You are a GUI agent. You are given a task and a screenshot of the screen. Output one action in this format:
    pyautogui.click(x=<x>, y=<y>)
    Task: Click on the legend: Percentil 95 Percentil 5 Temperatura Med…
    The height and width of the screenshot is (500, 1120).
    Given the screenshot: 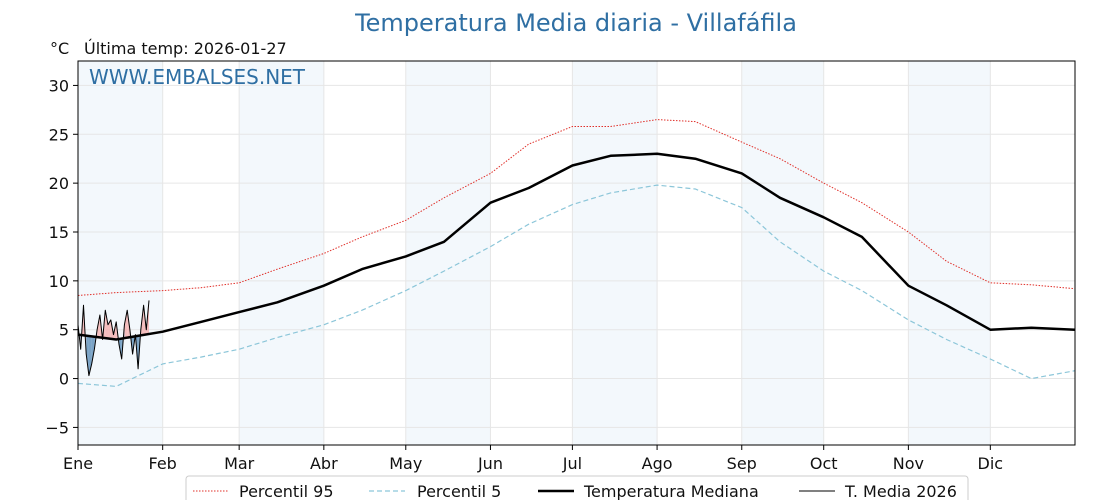 What is the action you would take?
    pyautogui.click(x=577, y=487)
    